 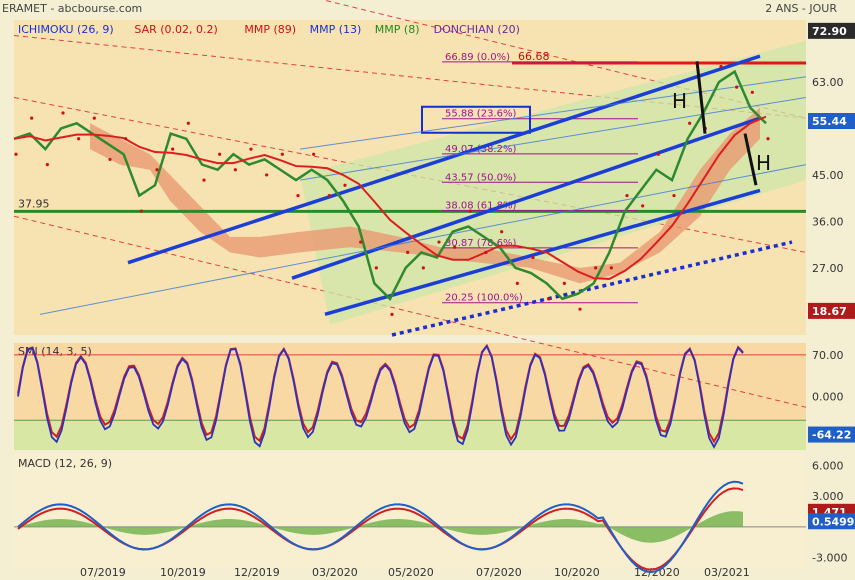 I want to click on price-tag-high-bg, so click(x=831, y=30).